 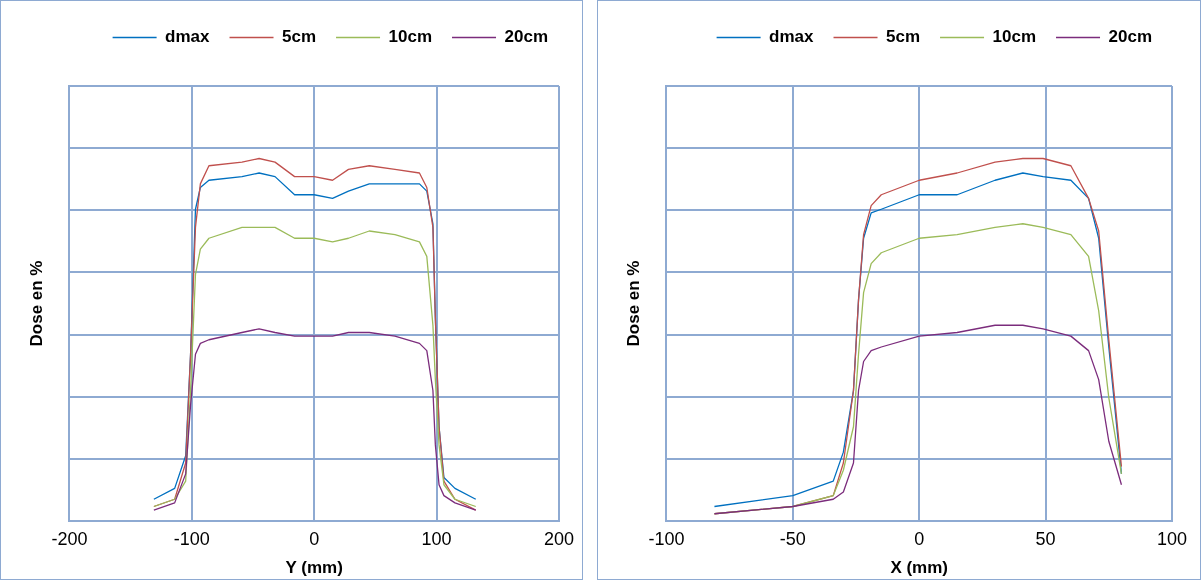 I want to click on x-tick-label: 50, so click(x=1045, y=538).